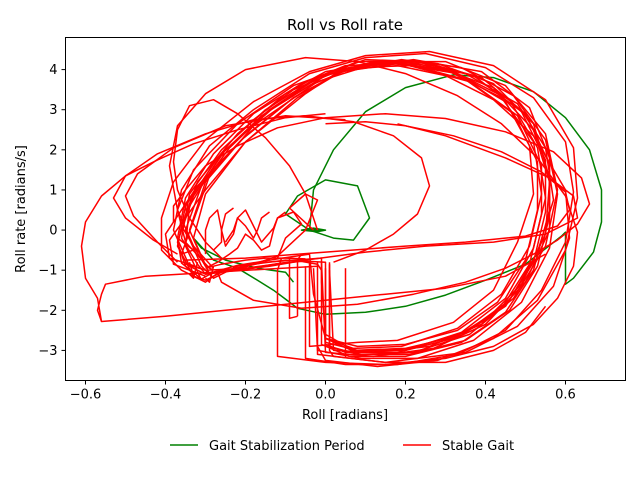 This screenshot has height=484, width=640. What do you see at coordinates (86, 395) in the screenshot?
I see `x-tick-label: −0.6` at bounding box center [86, 395].